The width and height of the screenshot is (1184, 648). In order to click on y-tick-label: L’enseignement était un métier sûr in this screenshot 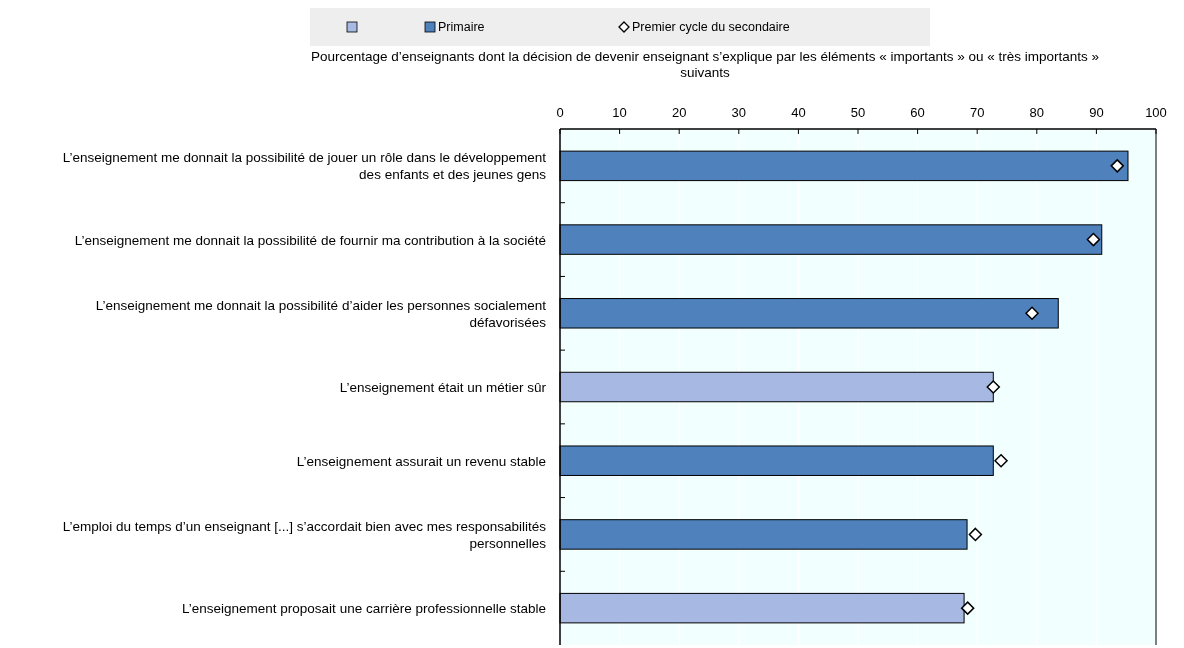, I will do `click(443, 387)`.